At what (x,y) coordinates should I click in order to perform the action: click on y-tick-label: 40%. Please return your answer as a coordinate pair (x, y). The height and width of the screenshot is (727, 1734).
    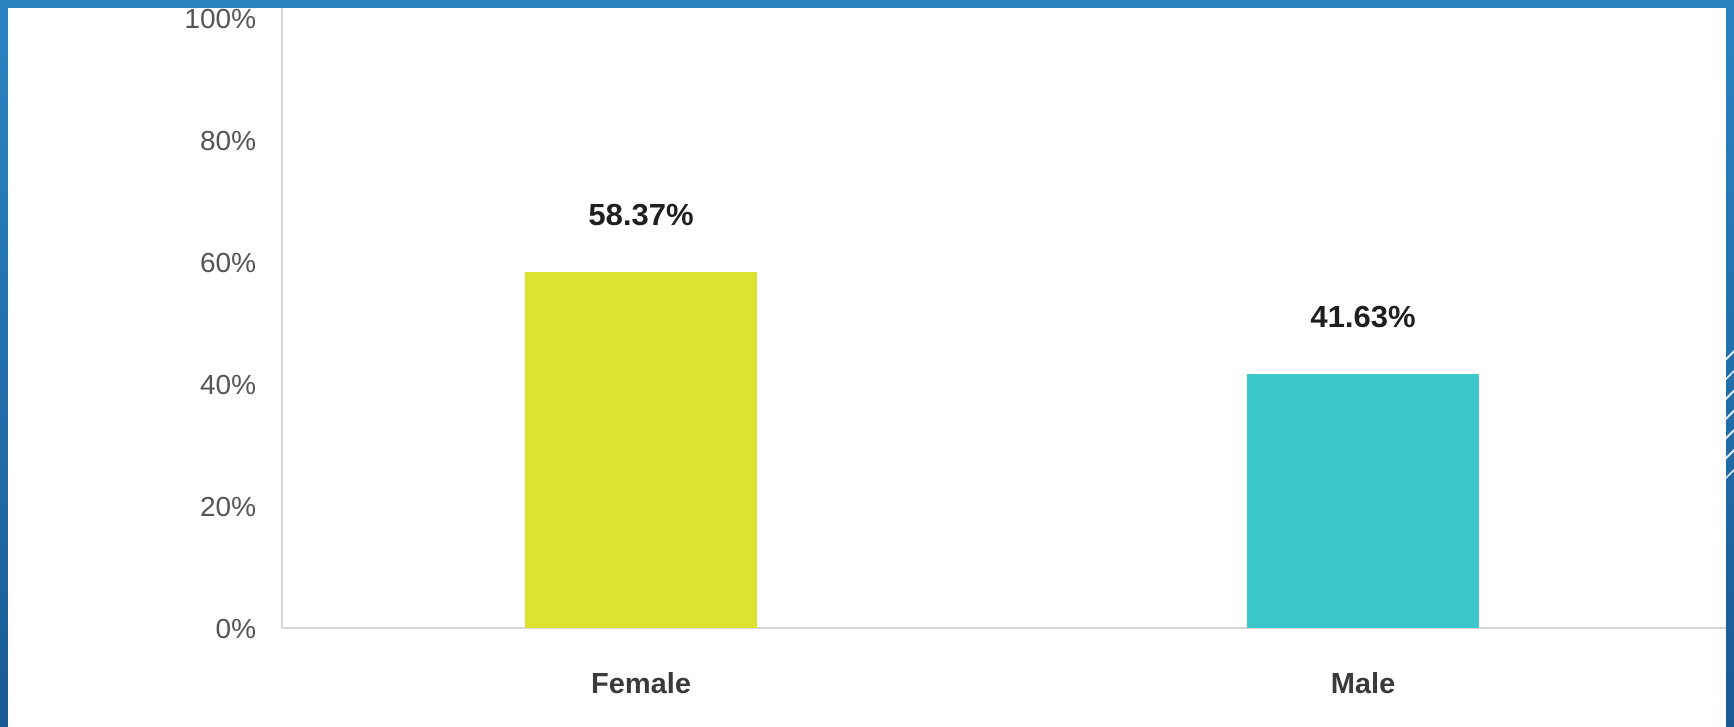
    Looking at the image, I should click on (228, 384).